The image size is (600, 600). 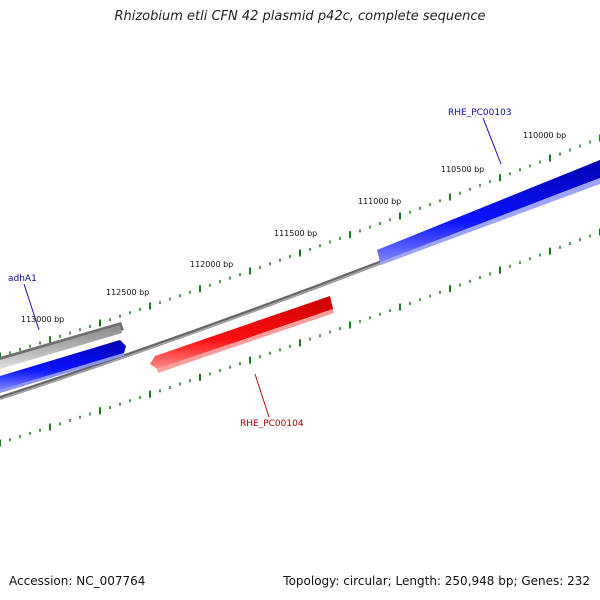 I want to click on tick-label-111500: 111500 bp, so click(x=295, y=233).